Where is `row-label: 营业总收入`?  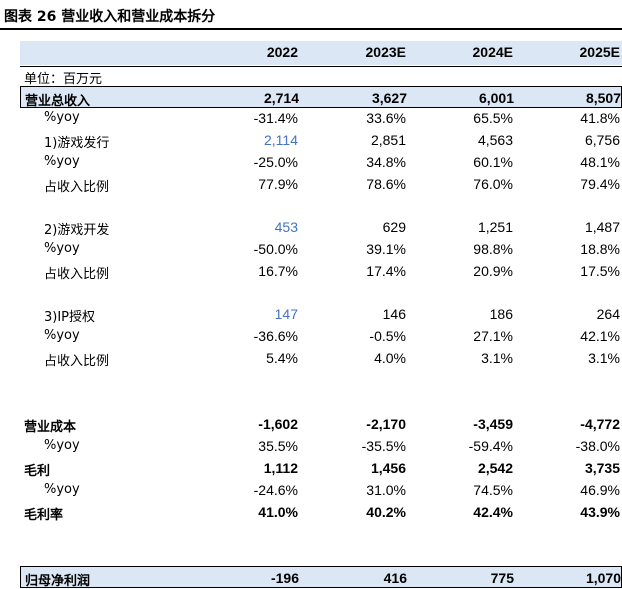
row-label: 营业总收入 is located at coordinates (58, 101).